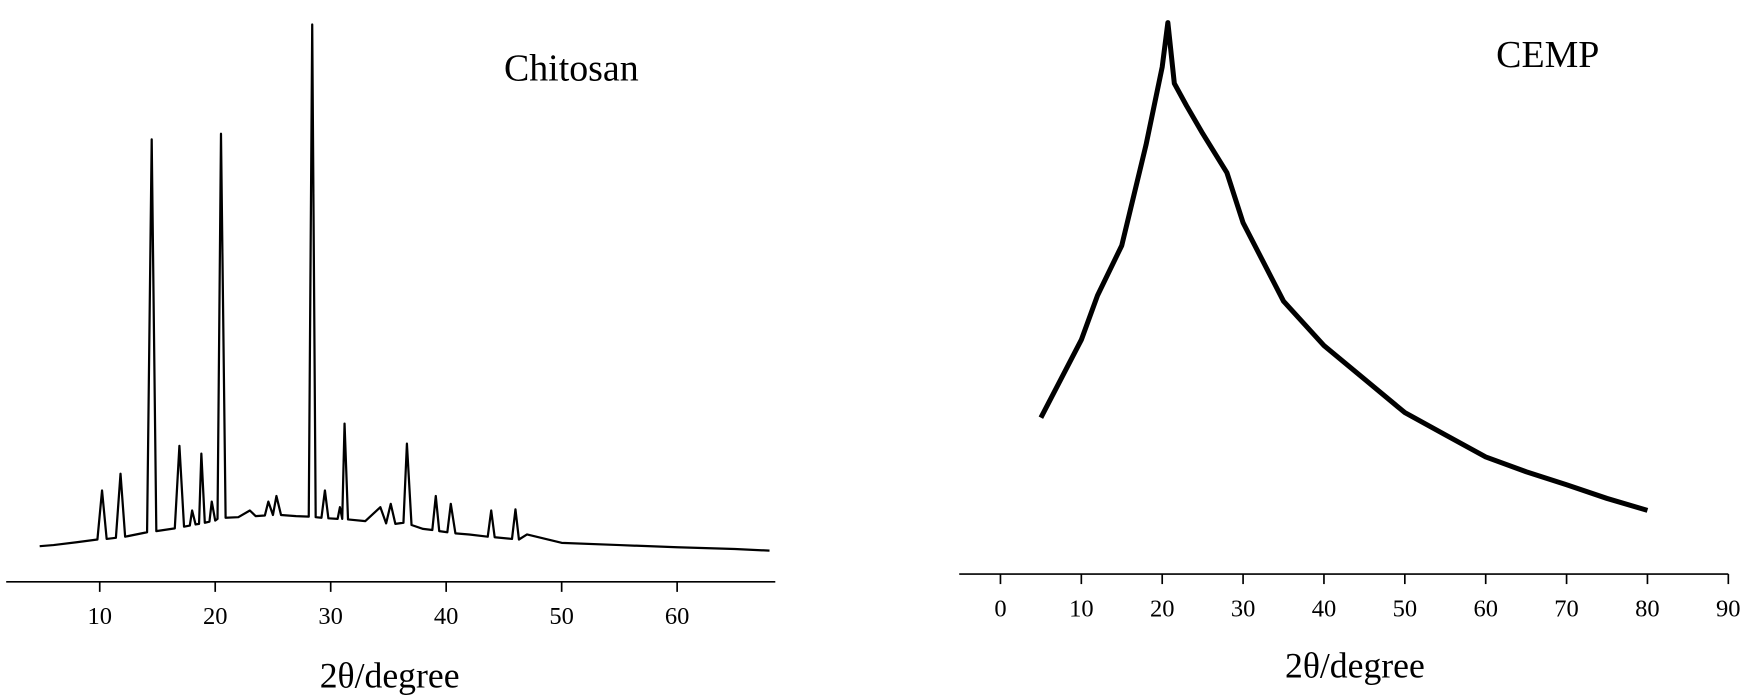 The height and width of the screenshot is (700, 1749). Describe the element at coordinates (1547, 55) in the screenshot. I see `chart-title: CEMP` at that location.